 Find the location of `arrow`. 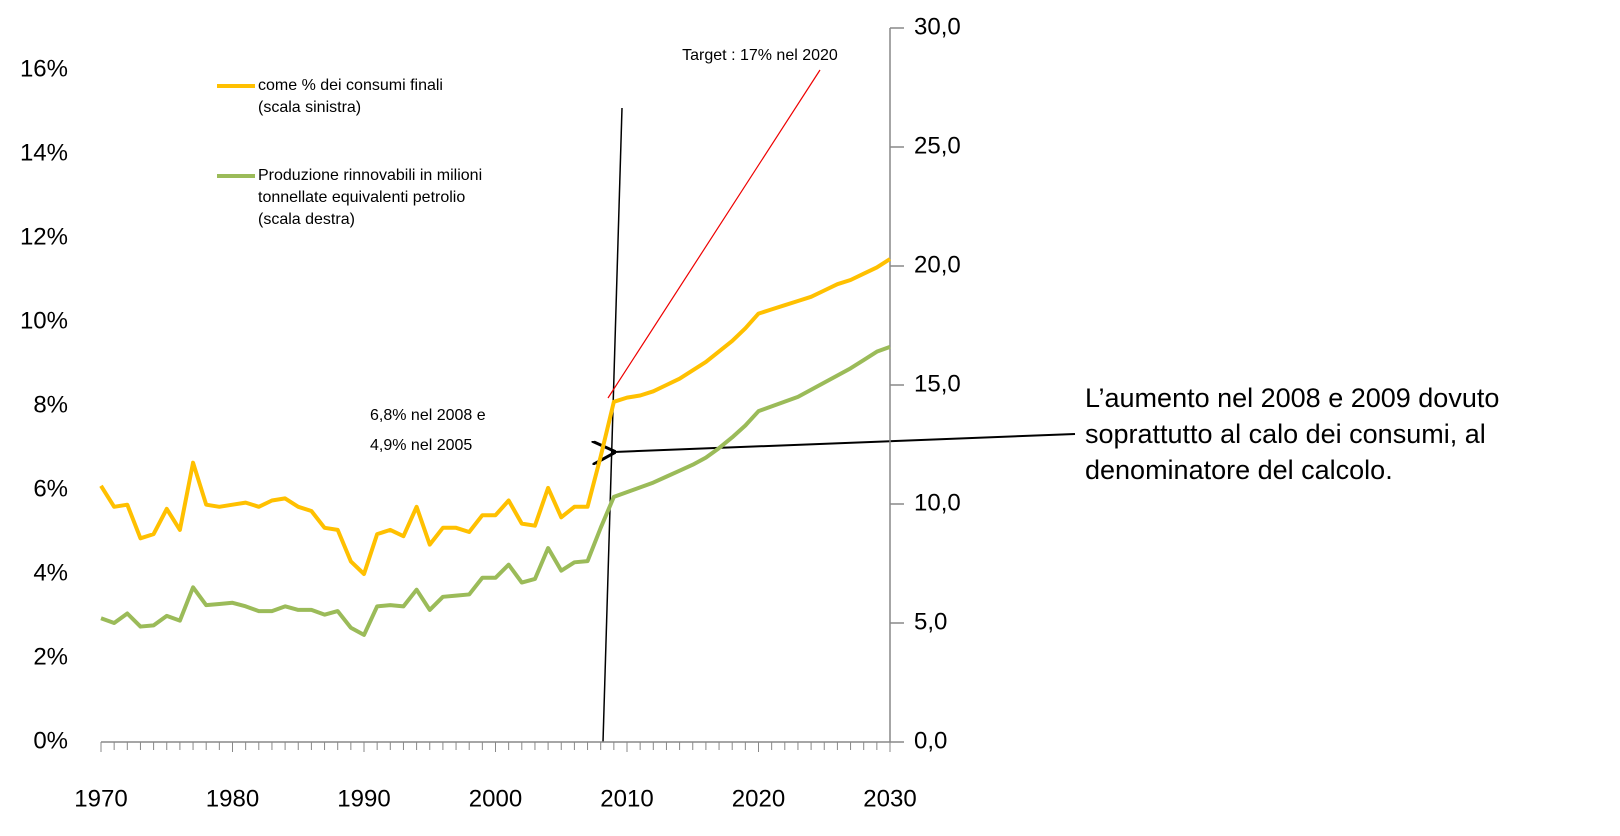

arrow is located at coordinates (845, 442).